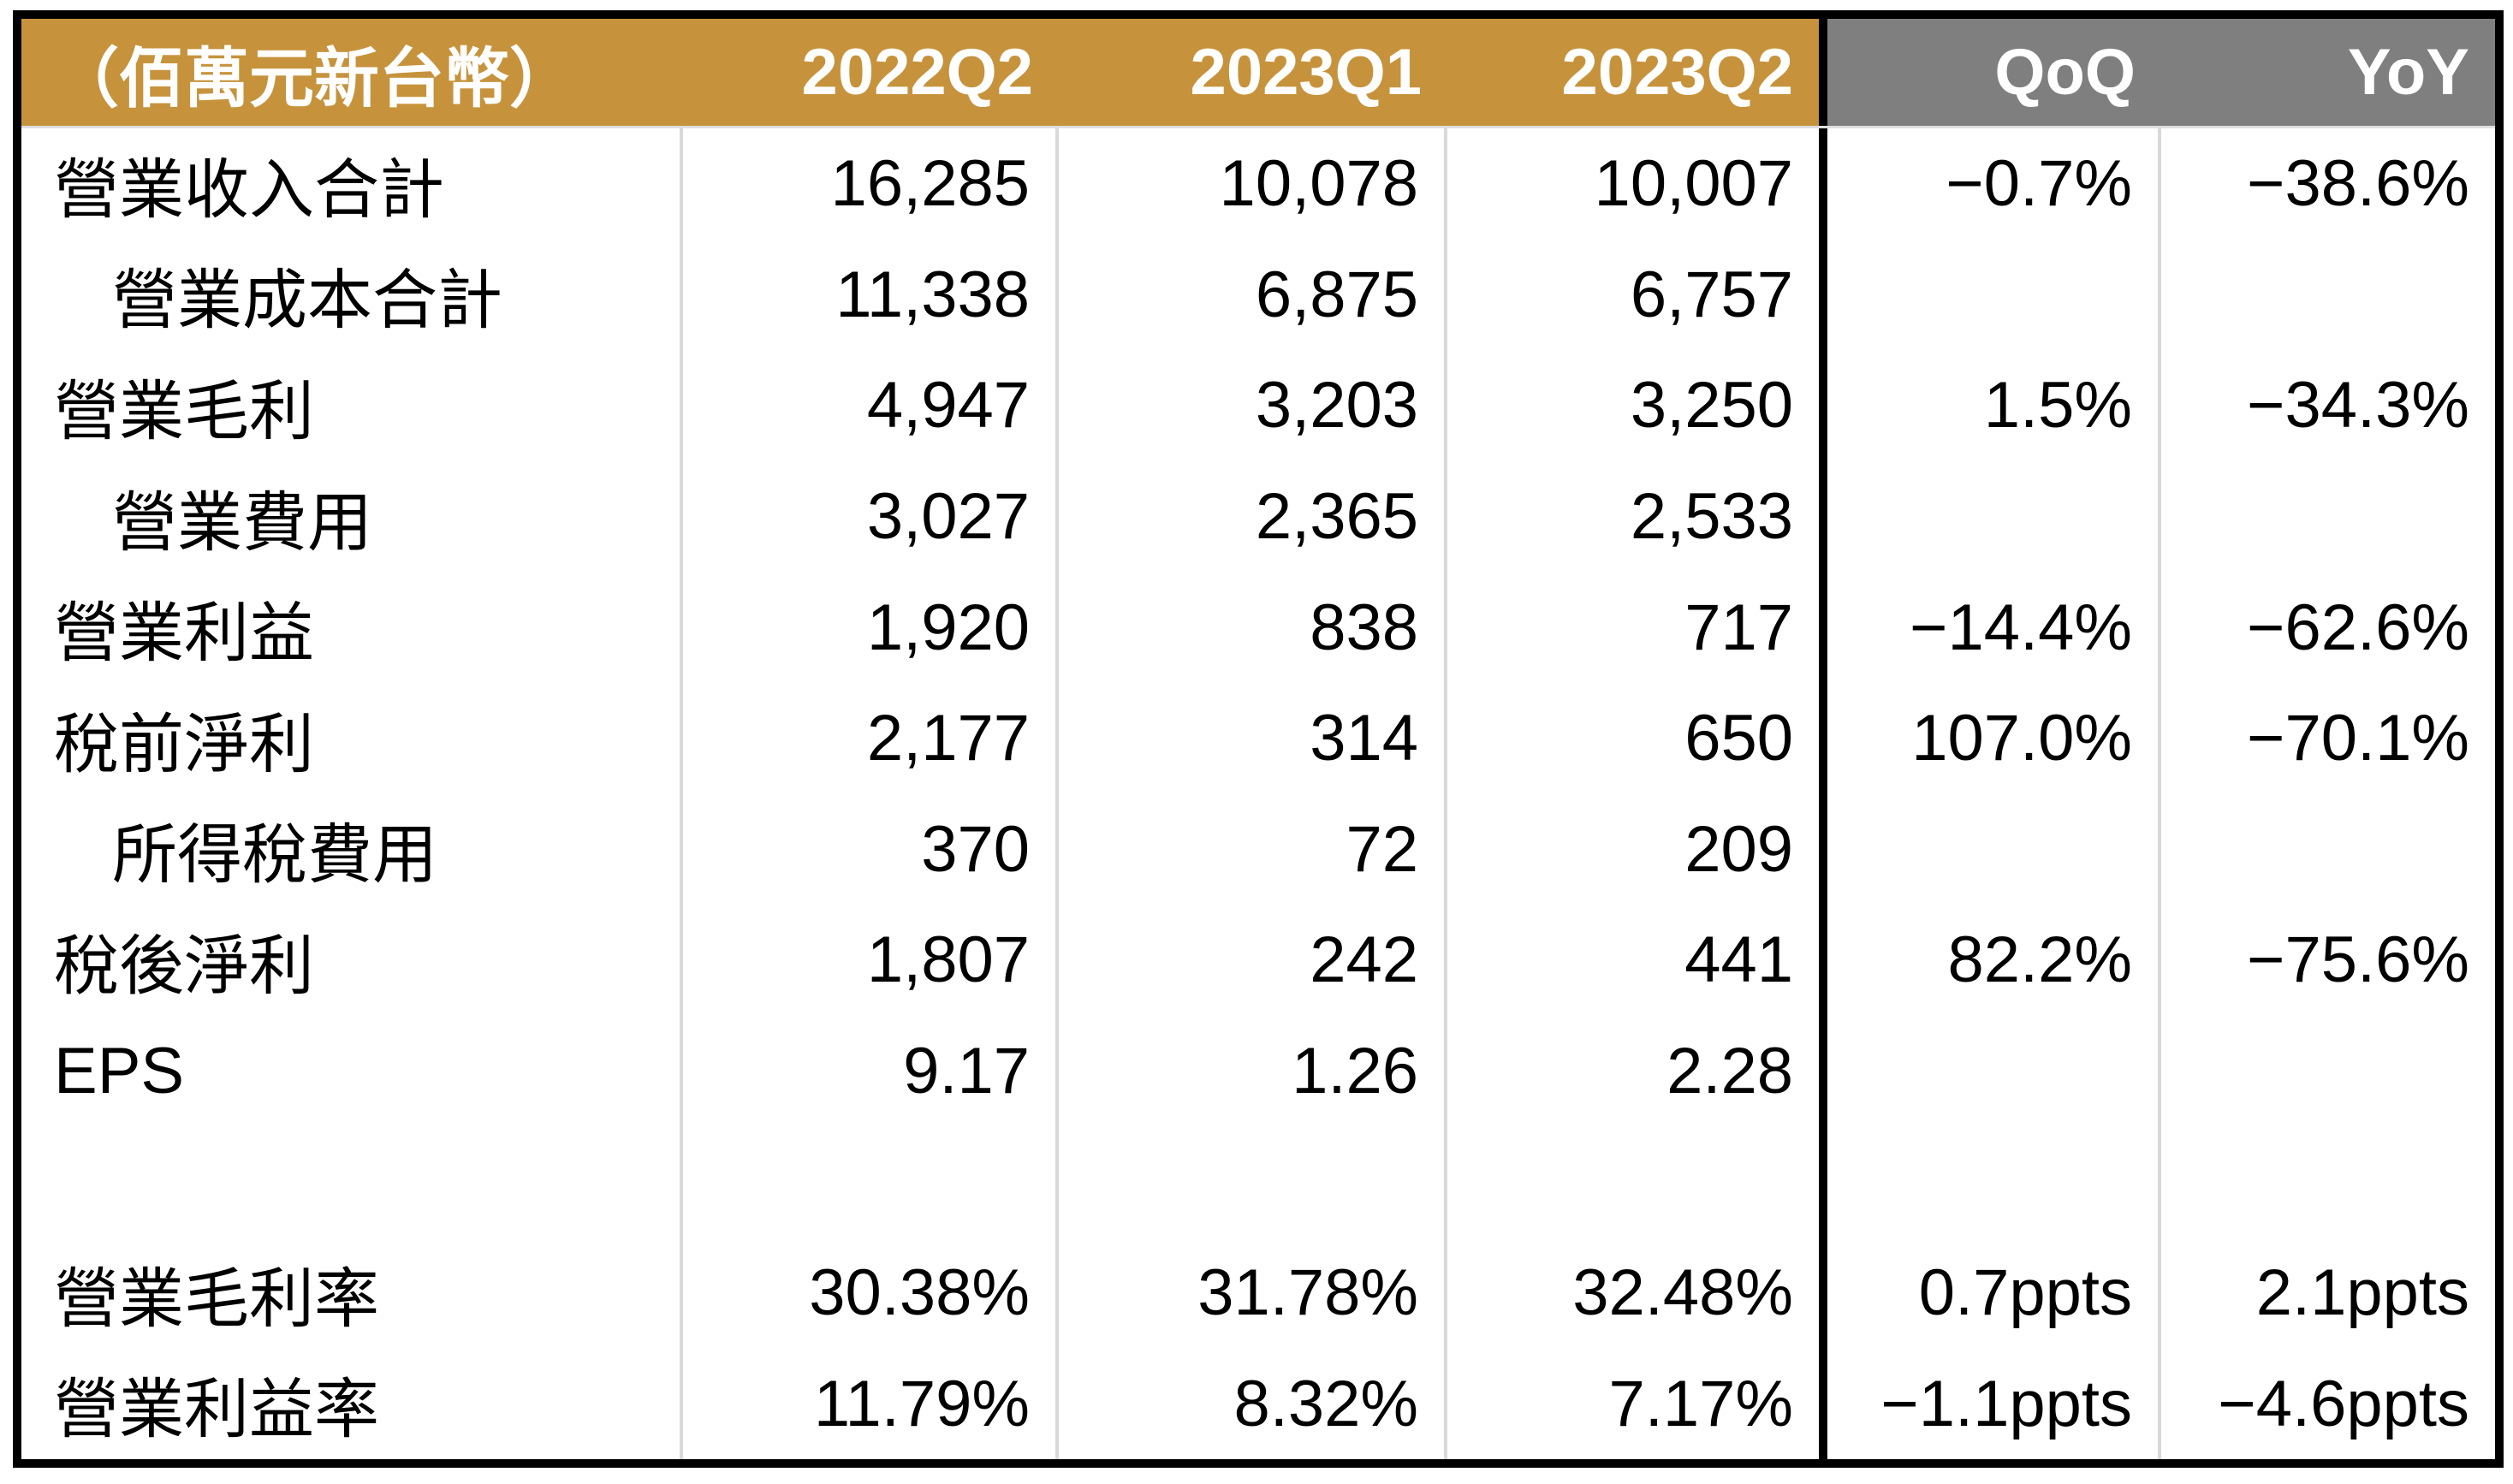 The height and width of the screenshot is (1484, 2513). Describe the element at coordinates (1253, 1404) in the screenshot. I see `cell-2023q1: 8.32%` at that location.